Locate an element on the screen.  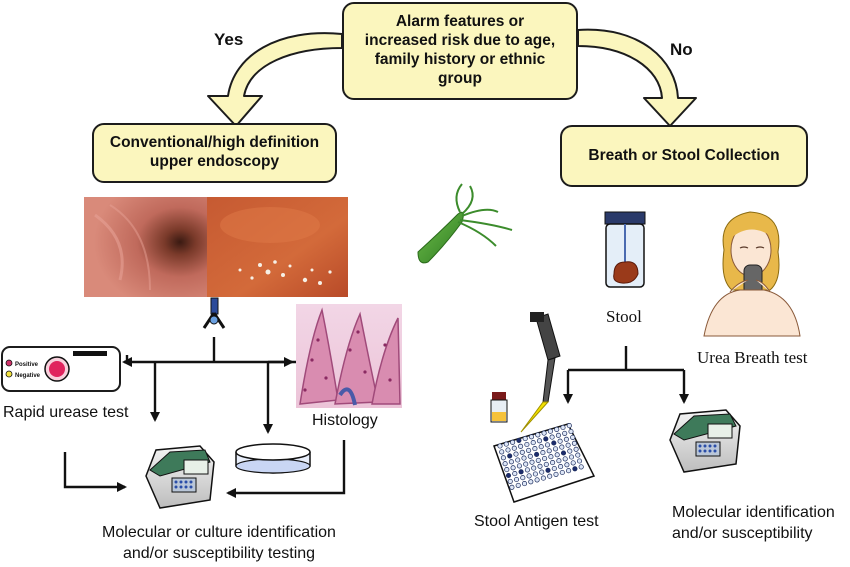
breath-test-person-icon is located at coordinates (752, 274).